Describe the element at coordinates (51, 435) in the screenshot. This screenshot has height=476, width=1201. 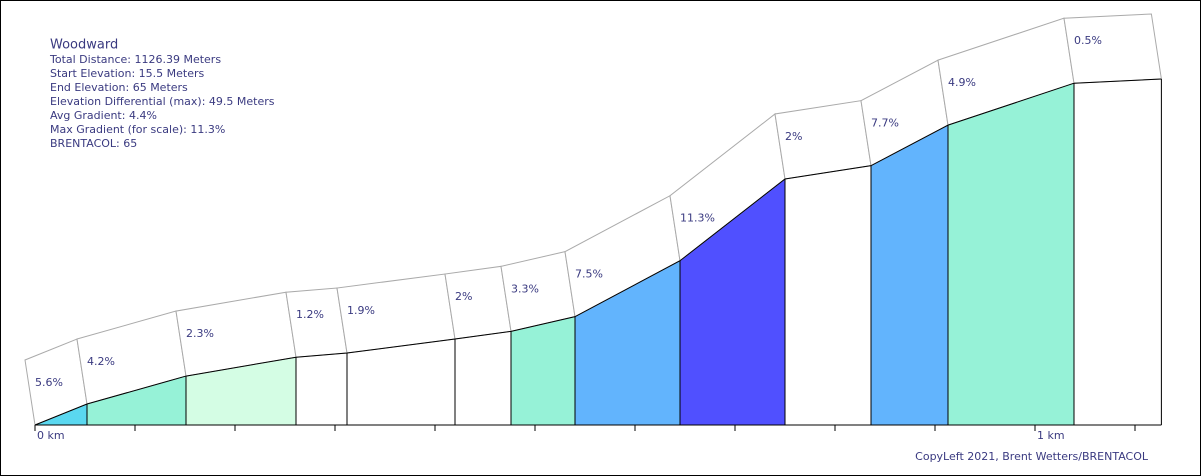
I see `x-tick-label: 0 km` at that location.